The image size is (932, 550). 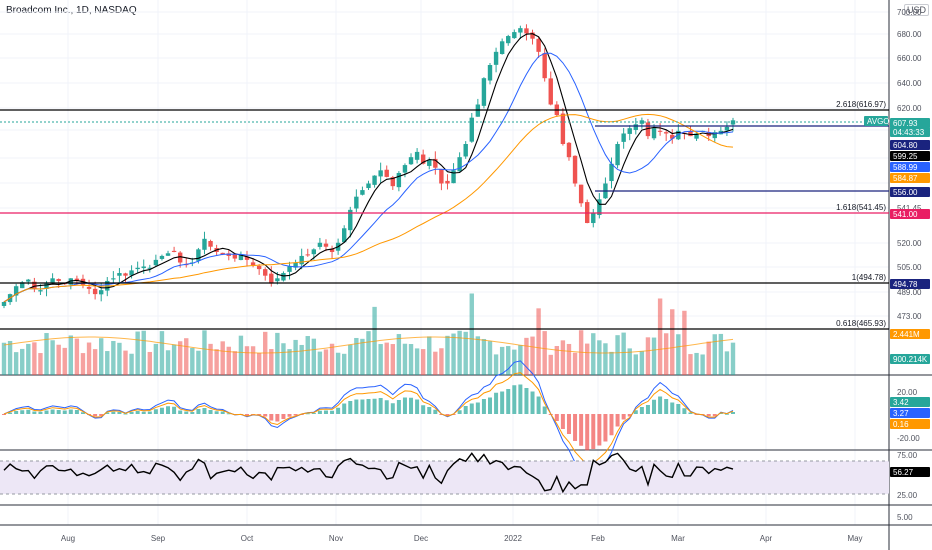 I want to click on price-badge-text: 04:43:33, so click(x=909, y=132).